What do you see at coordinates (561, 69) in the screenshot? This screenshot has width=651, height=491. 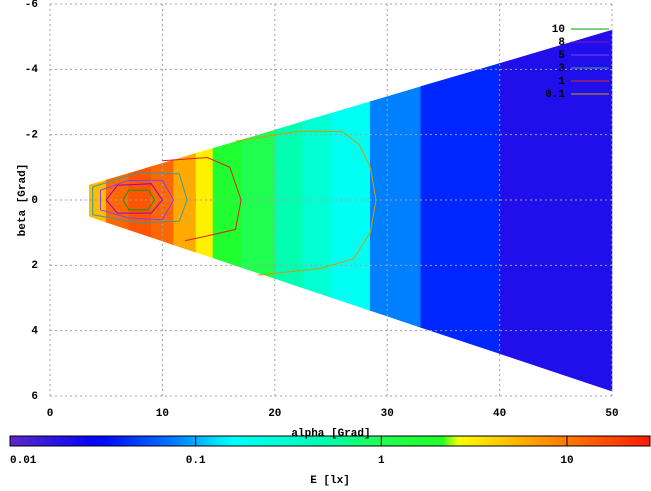 I see `legend-label: 3` at bounding box center [561, 69].